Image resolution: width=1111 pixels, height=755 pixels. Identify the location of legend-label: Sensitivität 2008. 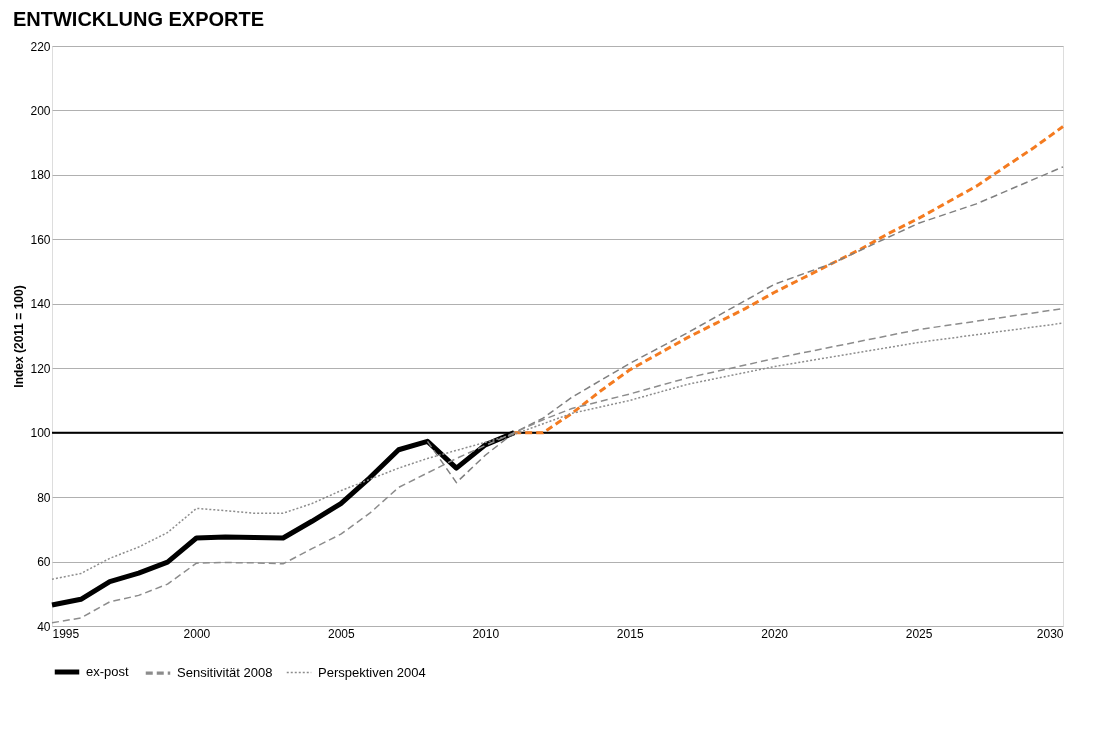
(225, 672).